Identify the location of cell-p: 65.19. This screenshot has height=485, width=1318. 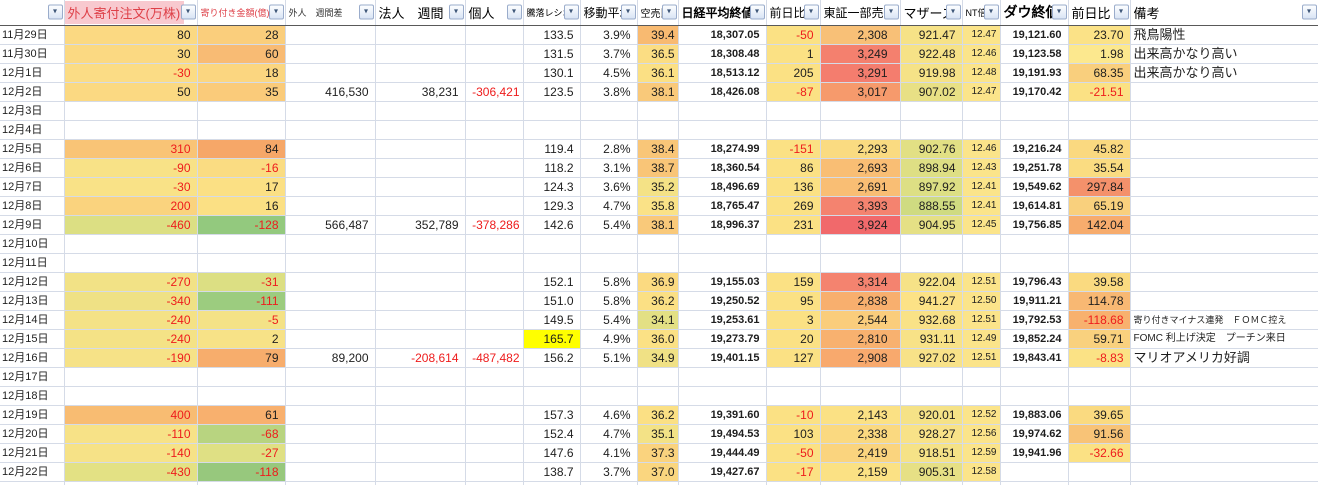
(1099, 206).